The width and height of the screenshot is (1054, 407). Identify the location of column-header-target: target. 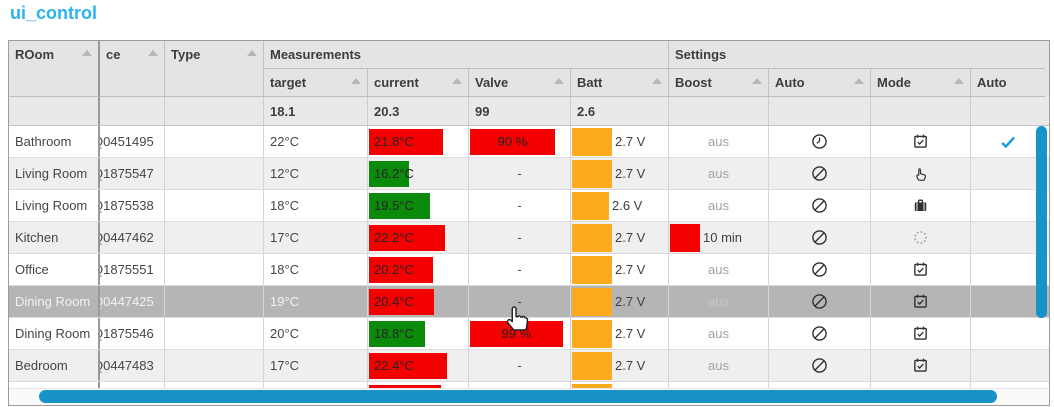
(316, 83).